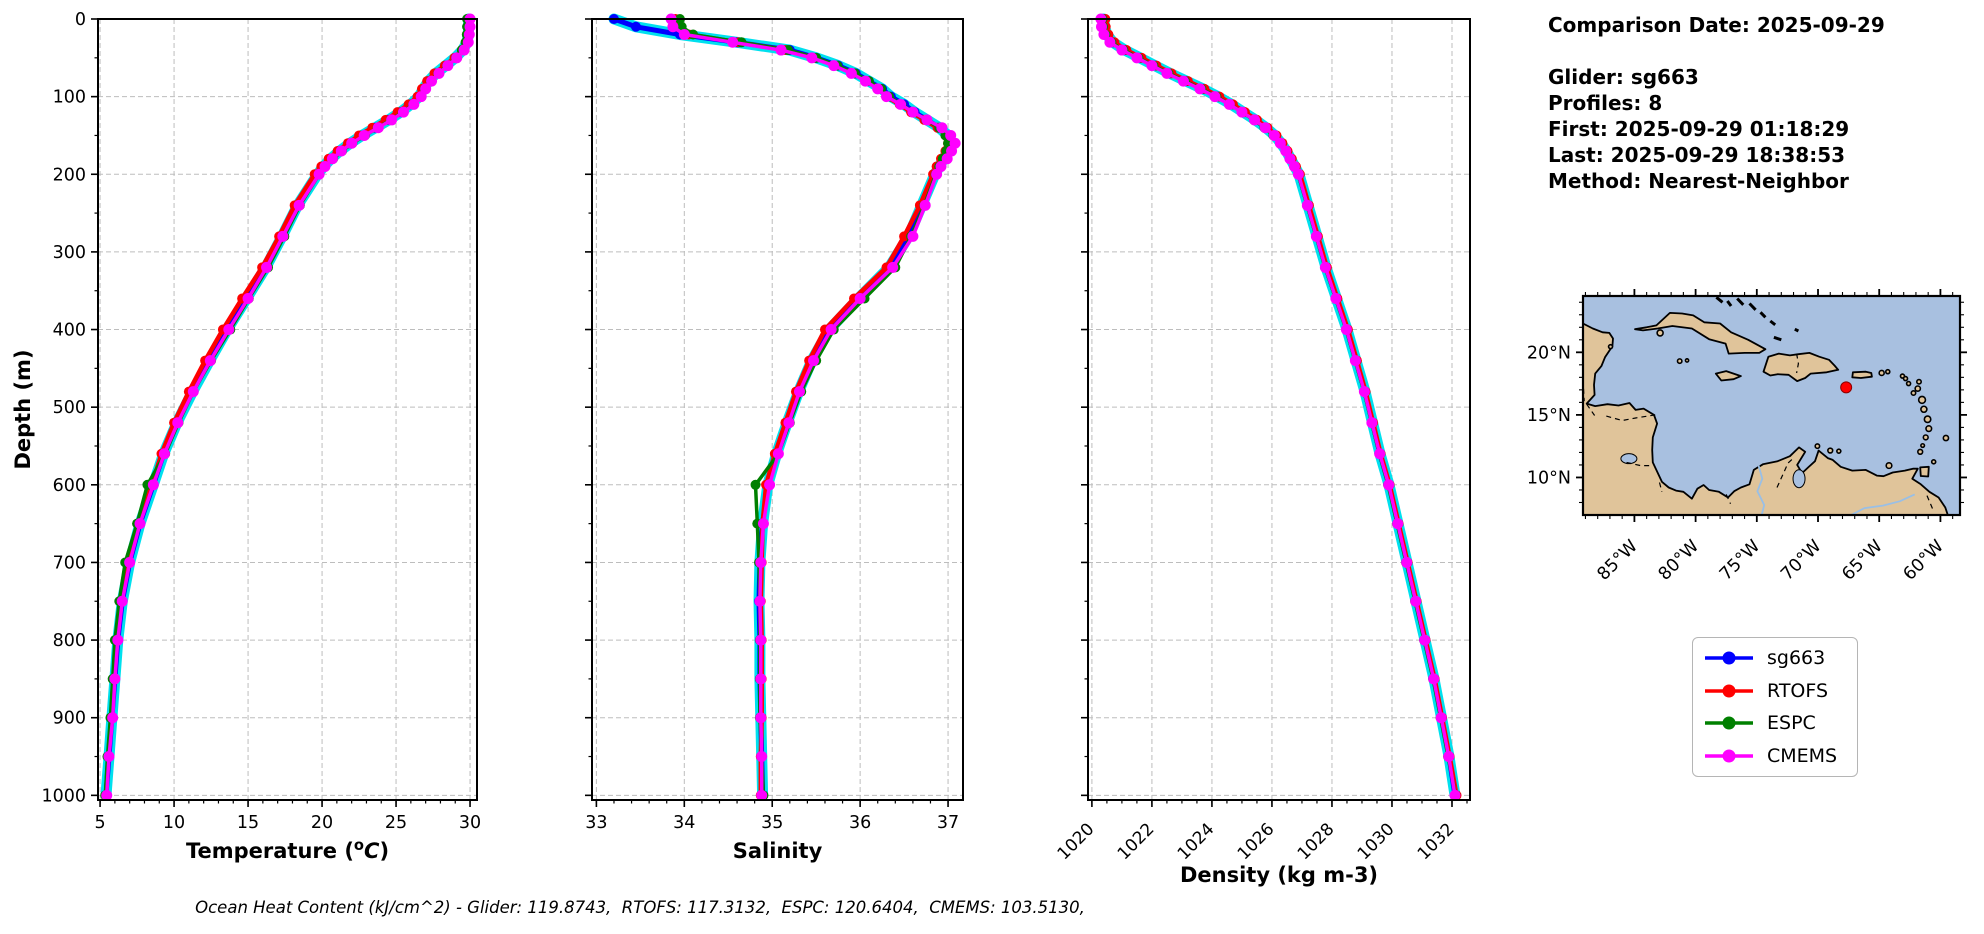  Describe the element at coordinates (69, 719) in the screenshot. I see `svg-text: 900` at that location.